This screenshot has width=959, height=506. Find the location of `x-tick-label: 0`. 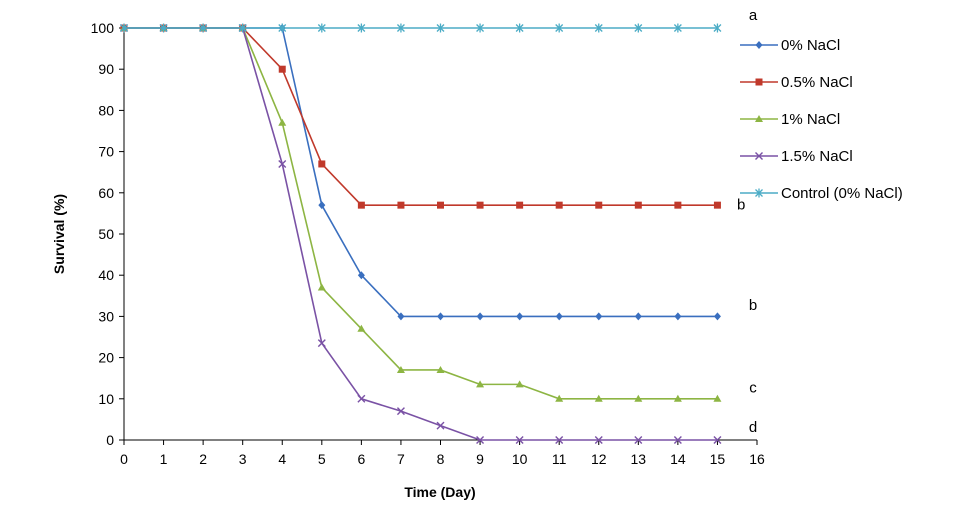

x-tick-label: 0 is located at coordinates (124, 459).